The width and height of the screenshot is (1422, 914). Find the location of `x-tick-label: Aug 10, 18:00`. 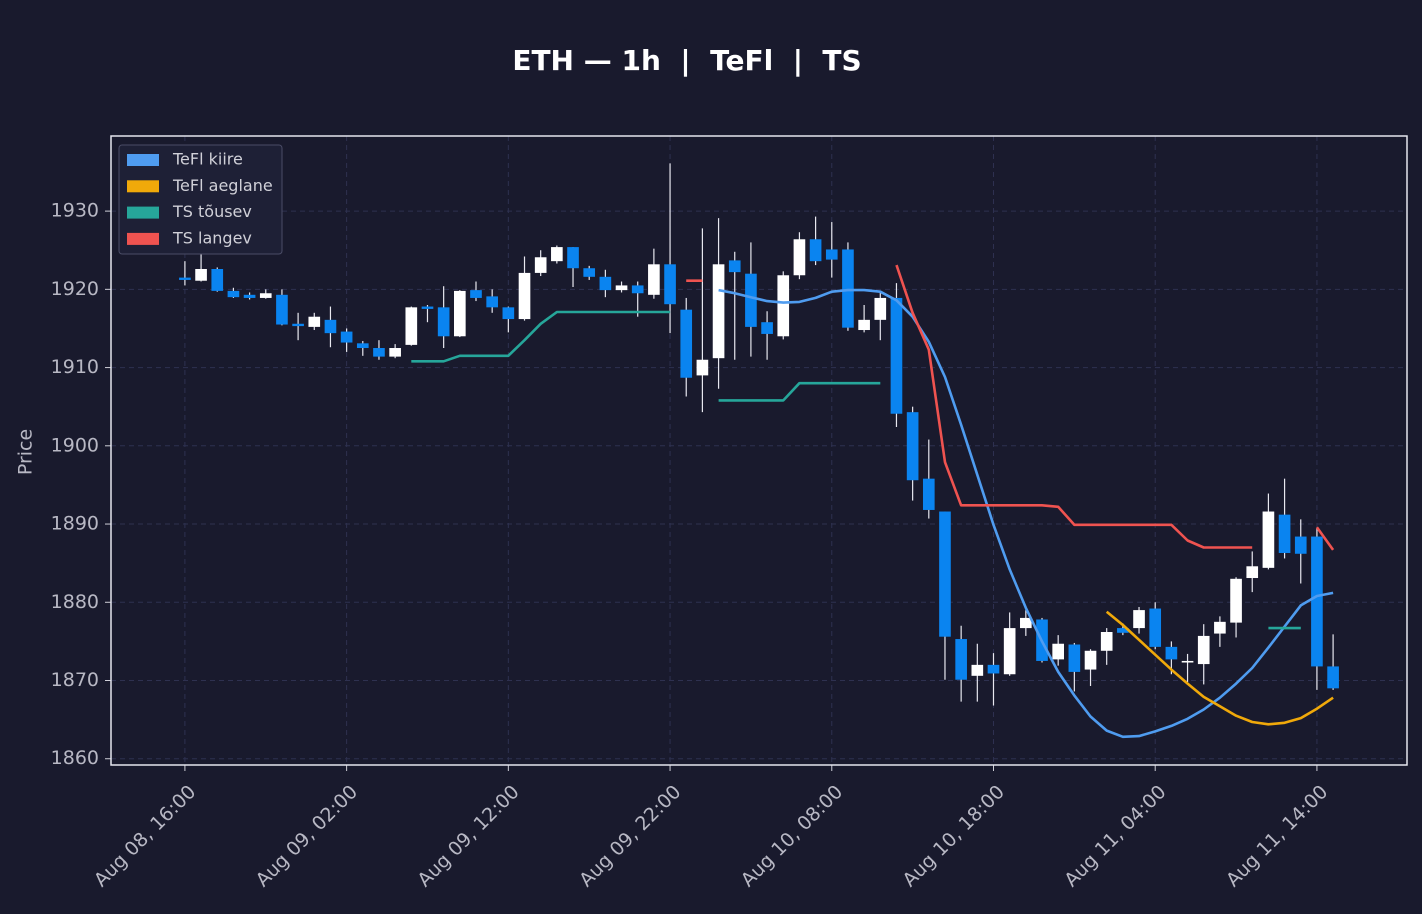

x-tick-label: Aug 10, 18:00 is located at coordinates (953, 836).